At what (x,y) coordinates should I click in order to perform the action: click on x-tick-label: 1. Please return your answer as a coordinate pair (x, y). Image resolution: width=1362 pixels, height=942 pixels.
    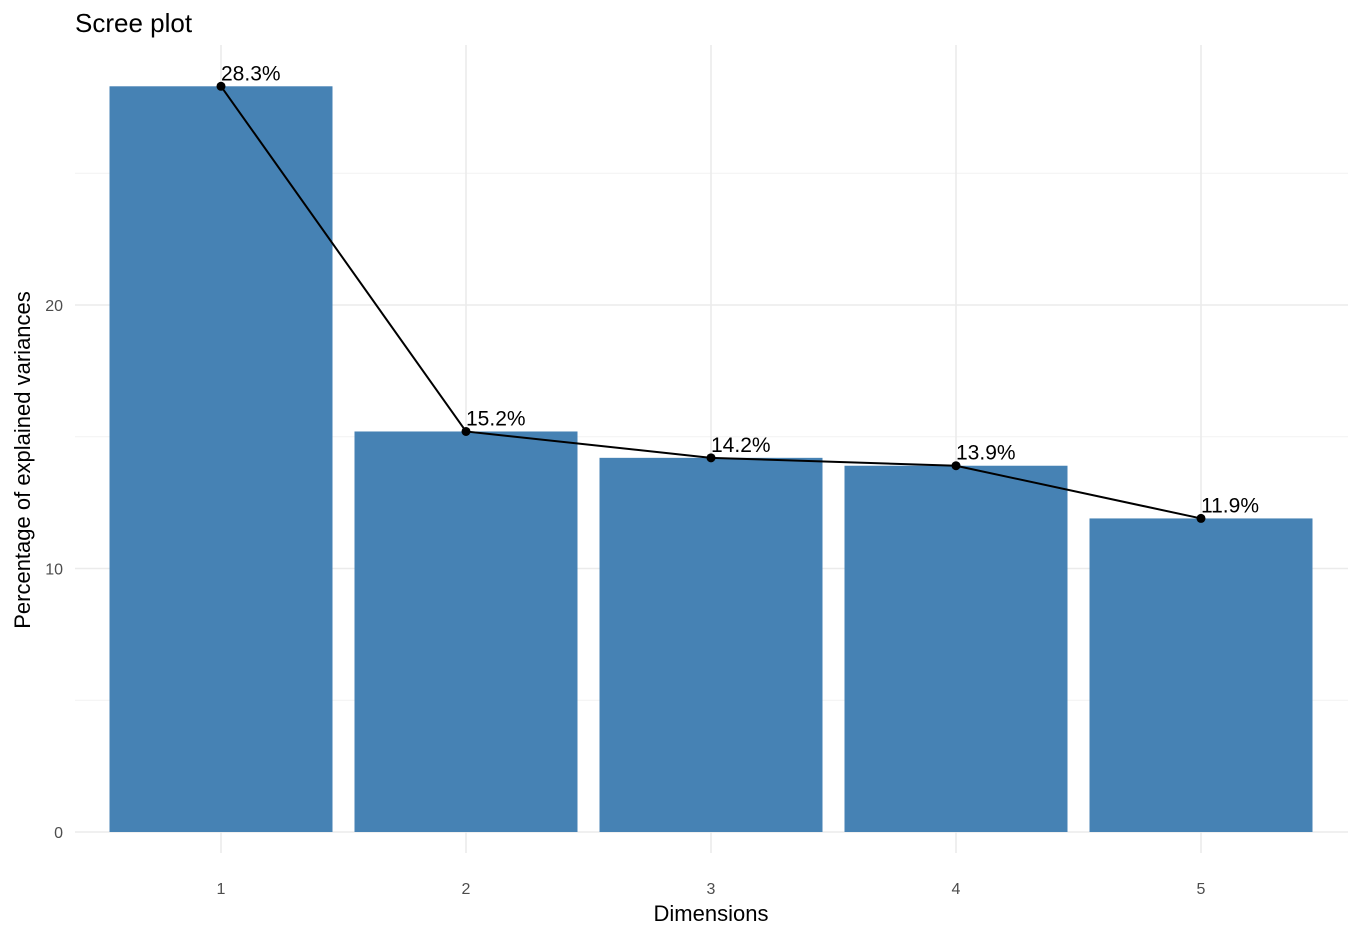
    Looking at the image, I should click on (221, 889).